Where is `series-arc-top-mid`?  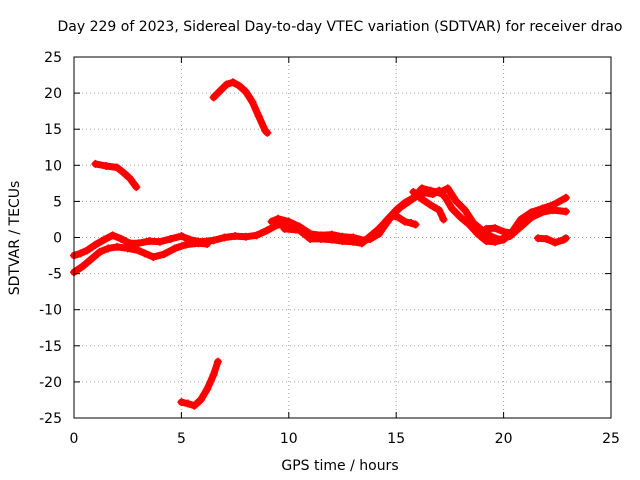
series-arc-top-mid is located at coordinates (240, 107).